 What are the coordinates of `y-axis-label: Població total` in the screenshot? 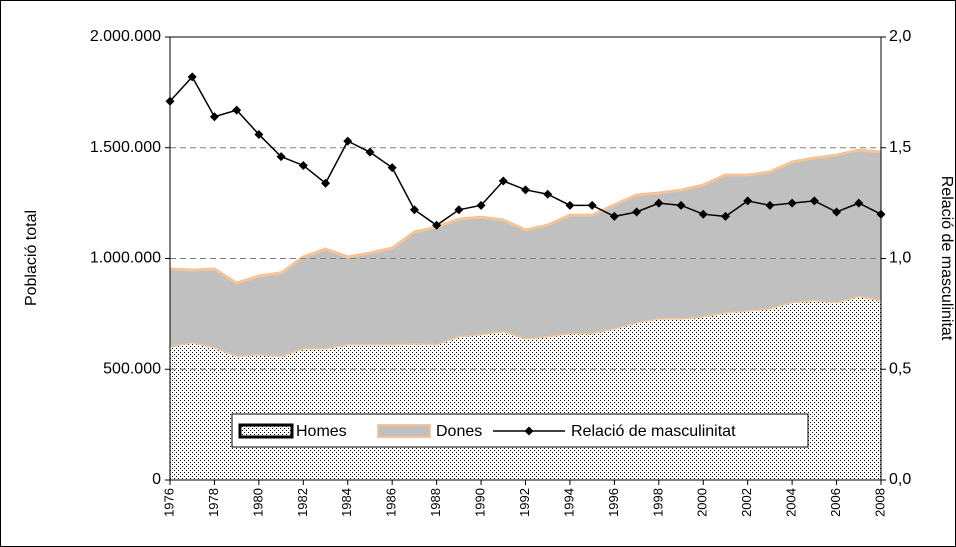 It's located at (31, 258).